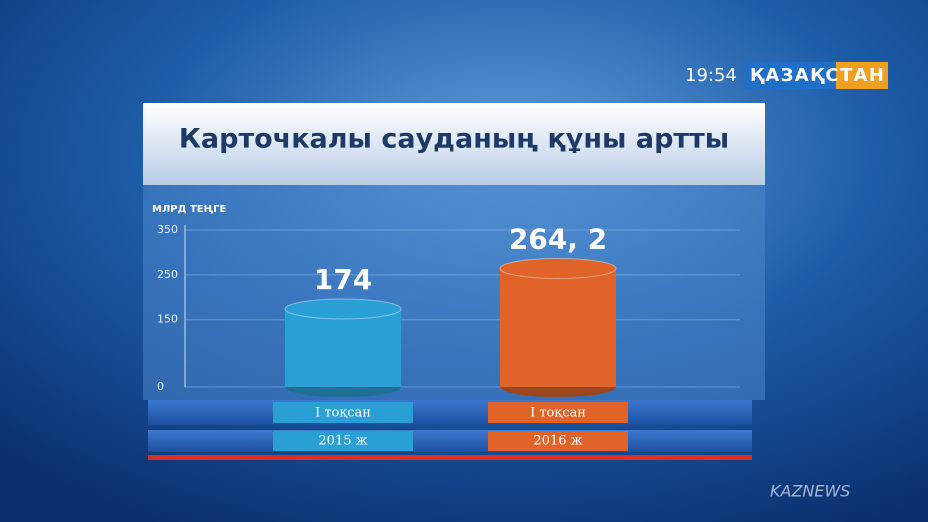 This screenshot has width=928, height=522. What do you see at coordinates (450, 457) in the screenshot?
I see `red-line` at bounding box center [450, 457].